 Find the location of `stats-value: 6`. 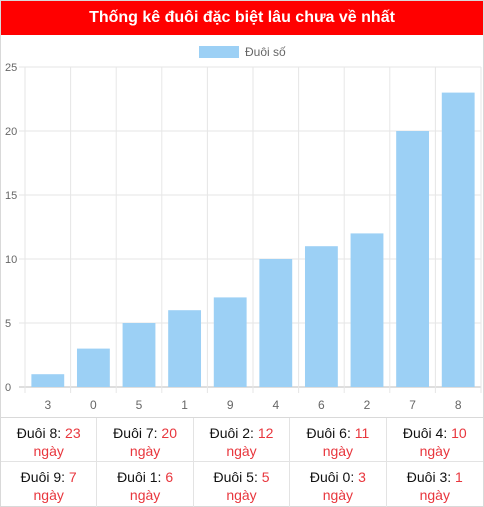

stats-value: 6 is located at coordinates (169, 477).